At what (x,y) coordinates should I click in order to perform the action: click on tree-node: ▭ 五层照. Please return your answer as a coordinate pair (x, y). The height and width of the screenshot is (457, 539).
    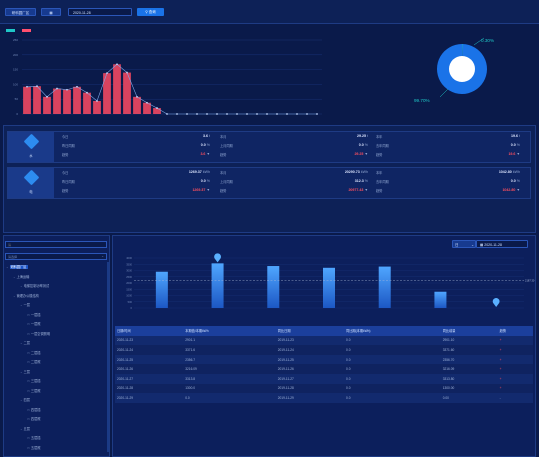
    Looking at the image, I should click on (33, 447).